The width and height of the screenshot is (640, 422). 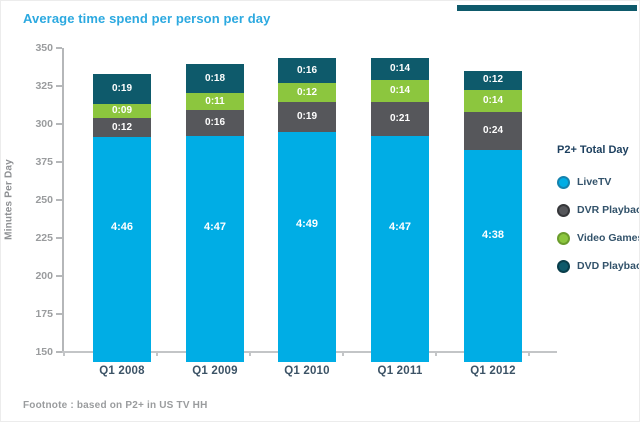 I want to click on segment-dvr-playback: 0:19, so click(x=307, y=117).